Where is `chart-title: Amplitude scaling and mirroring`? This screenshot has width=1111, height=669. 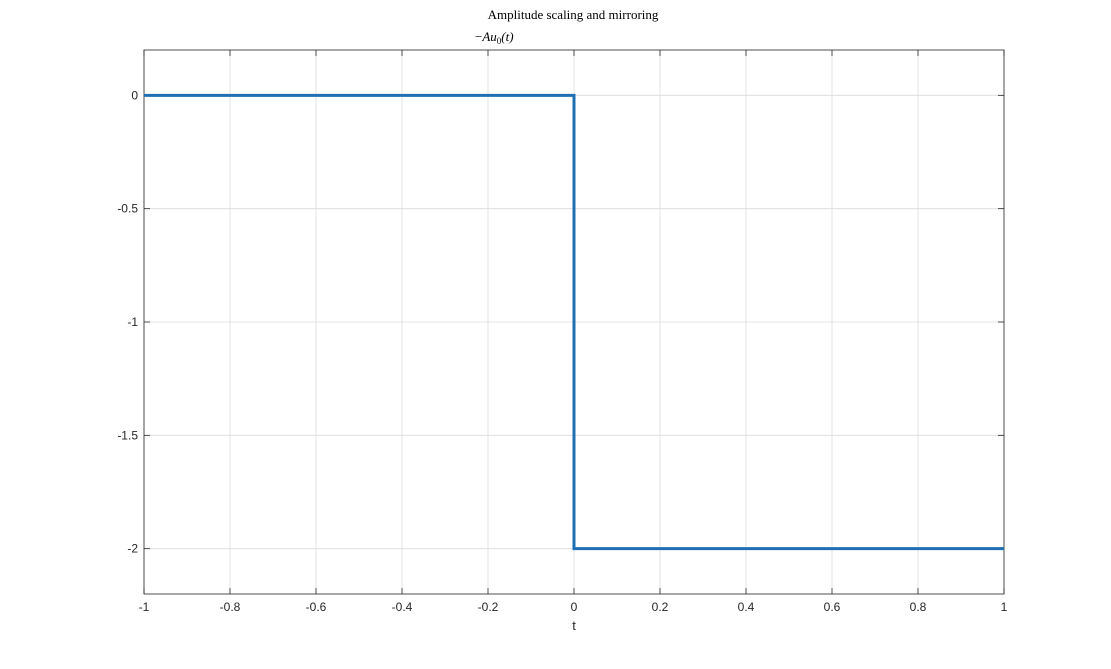
chart-title: Amplitude scaling and mirroring is located at coordinates (573, 14).